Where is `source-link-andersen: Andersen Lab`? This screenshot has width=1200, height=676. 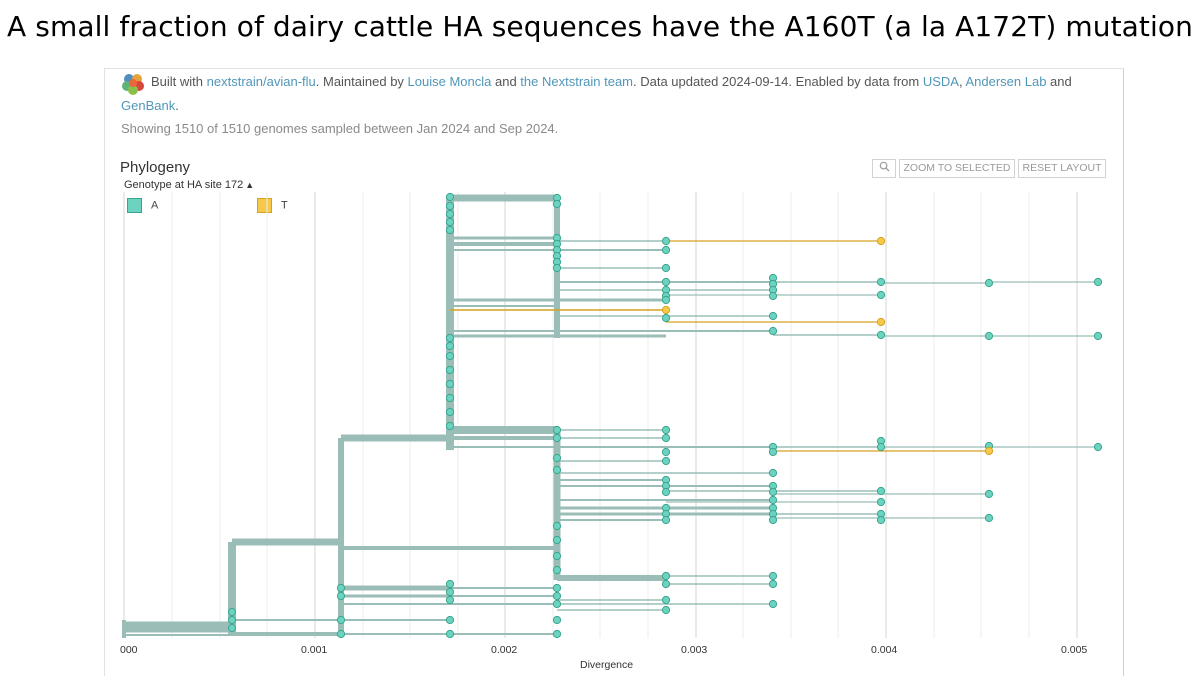 source-link-andersen: Andersen Lab is located at coordinates (1006, 81).